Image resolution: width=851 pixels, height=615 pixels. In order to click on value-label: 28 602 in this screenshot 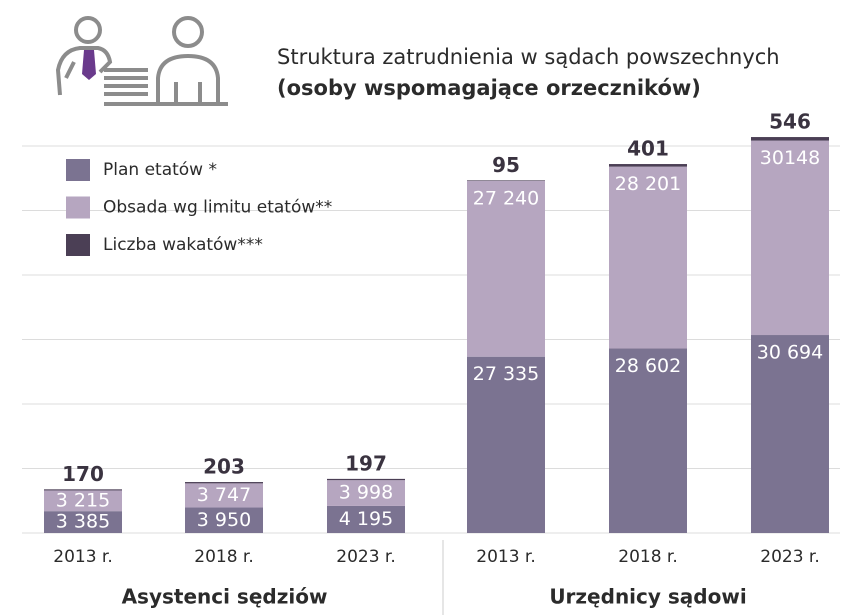, I will do `click(648, 366)`.